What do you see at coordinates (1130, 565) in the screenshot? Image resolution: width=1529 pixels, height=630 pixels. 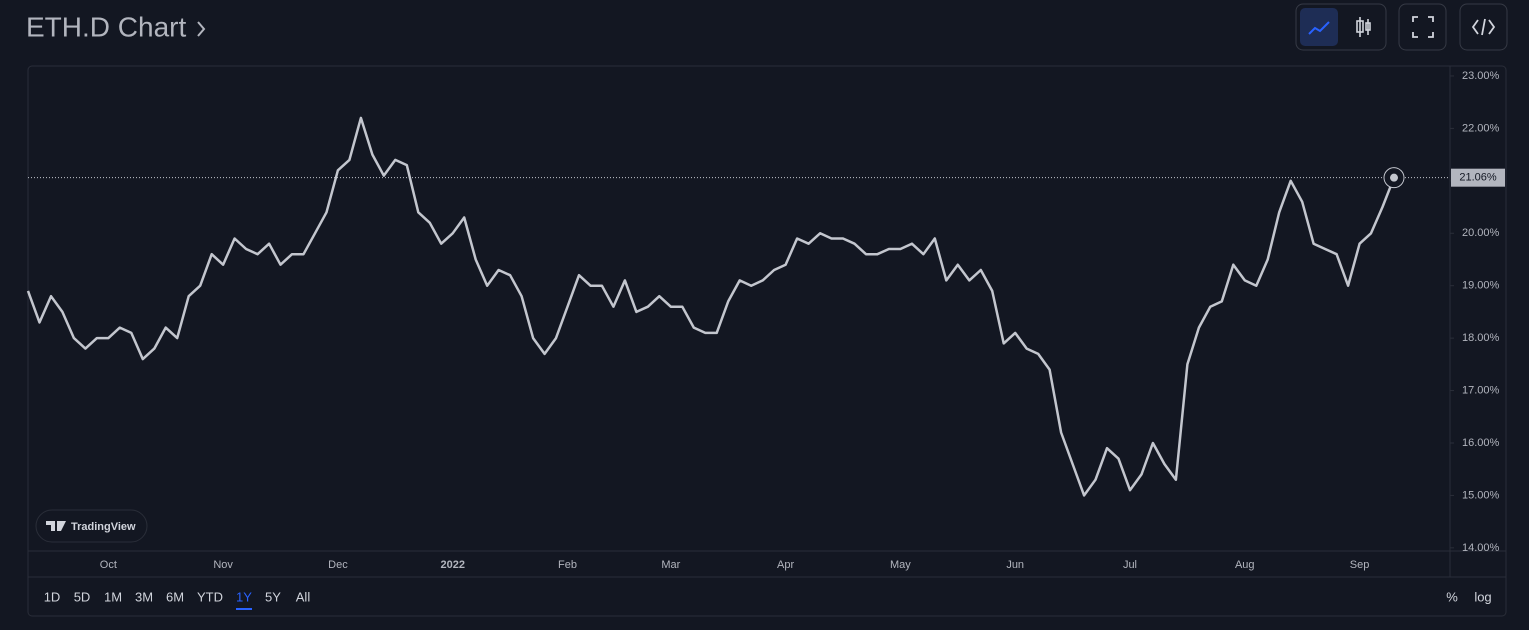 I see `x-tick-label: Jul` at bounding box center [1130, 565].